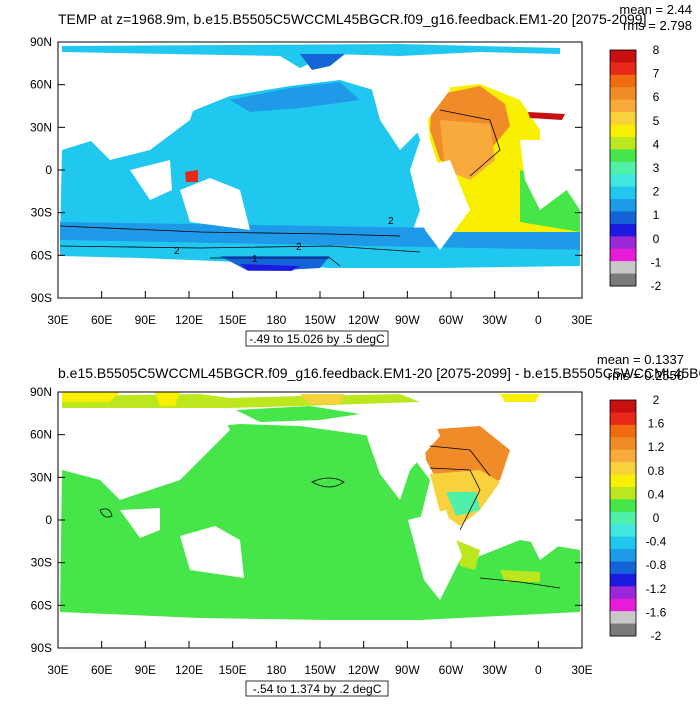 Image resolution: width=700 pixels, height=705 pixels. Describe the element at coordinates (656, 262) in the screenshot. I see `colorbar-label: -1` at that location.